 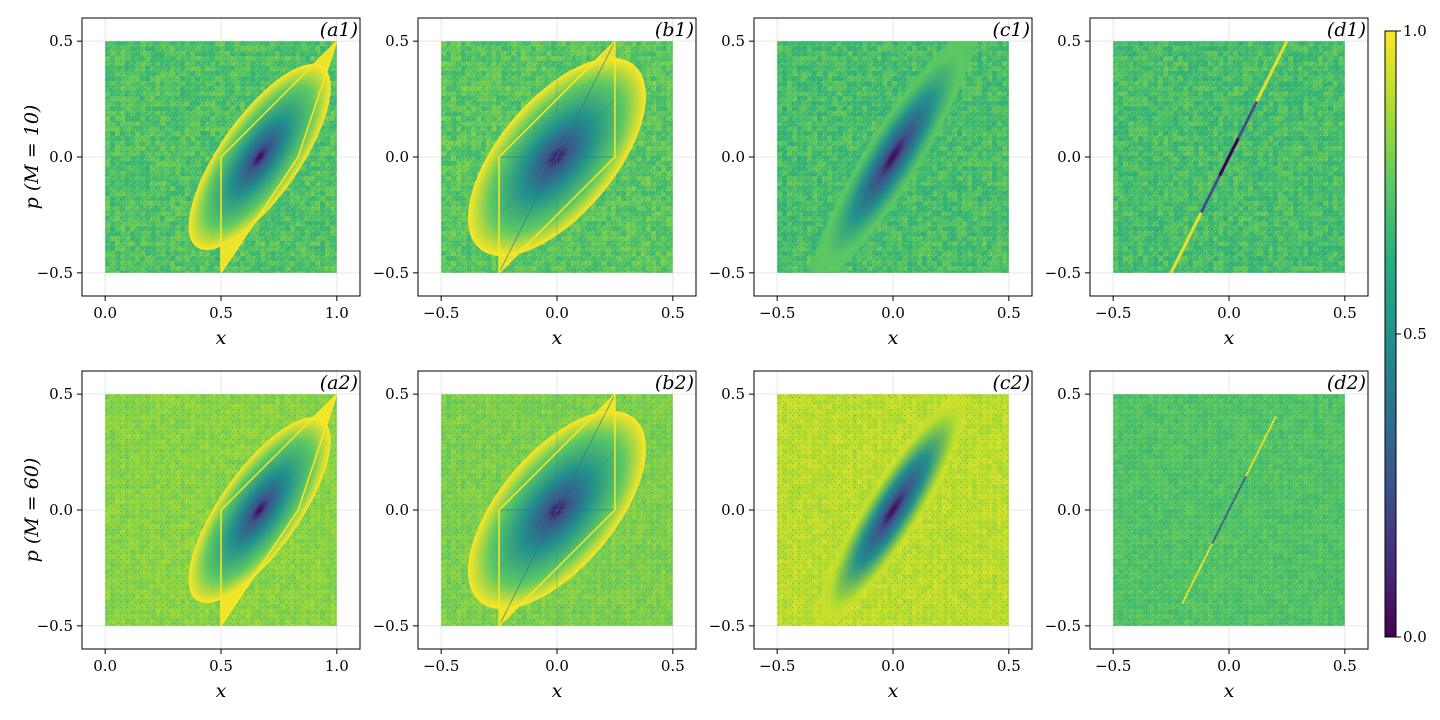 I want to click on colorbar: 0.0 0.5 1.0, so click(x=1405, y=334).